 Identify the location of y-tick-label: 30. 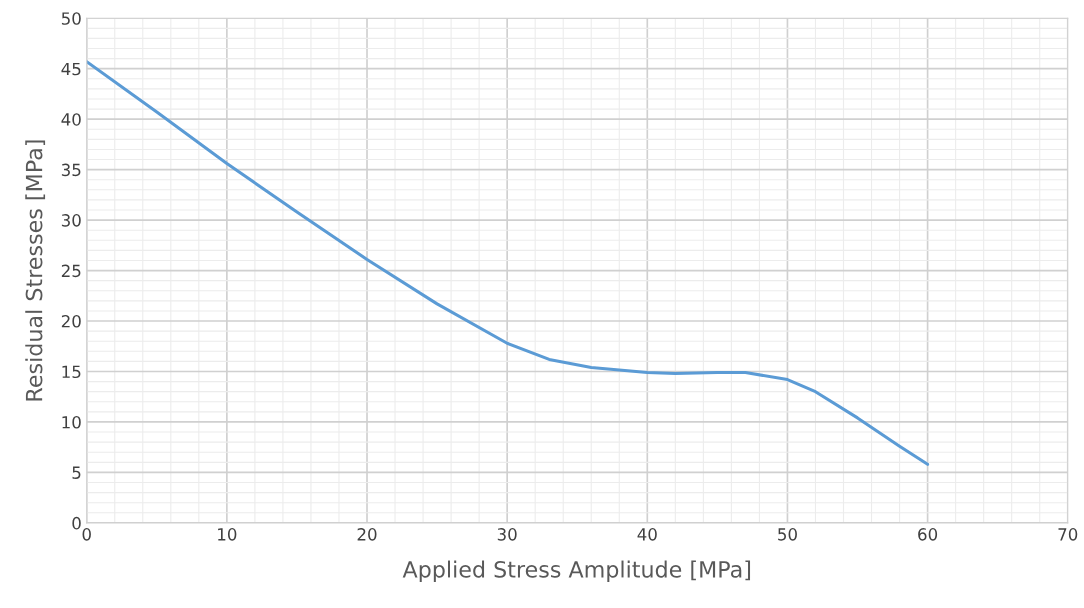
(71, 220).